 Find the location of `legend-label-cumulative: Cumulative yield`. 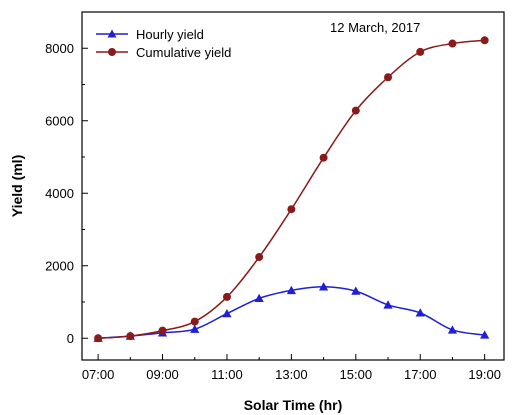

legend-label-cumulative: Cumulative yield is located at coordinates (183, 52).